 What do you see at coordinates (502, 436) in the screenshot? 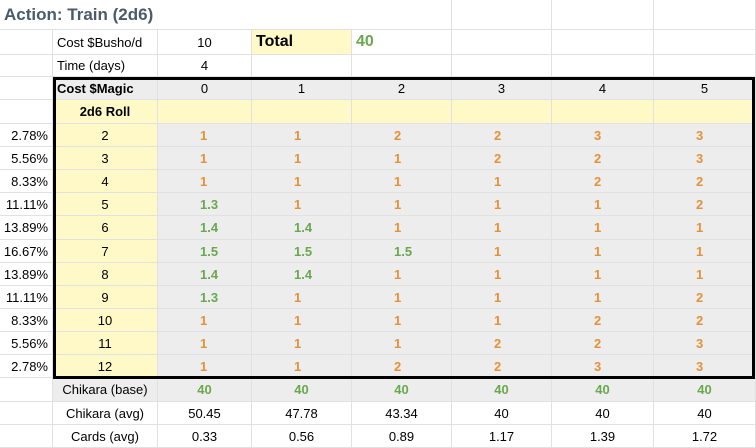
I see `cards-avg-value: 1.17` at bounding box center [502, 436].